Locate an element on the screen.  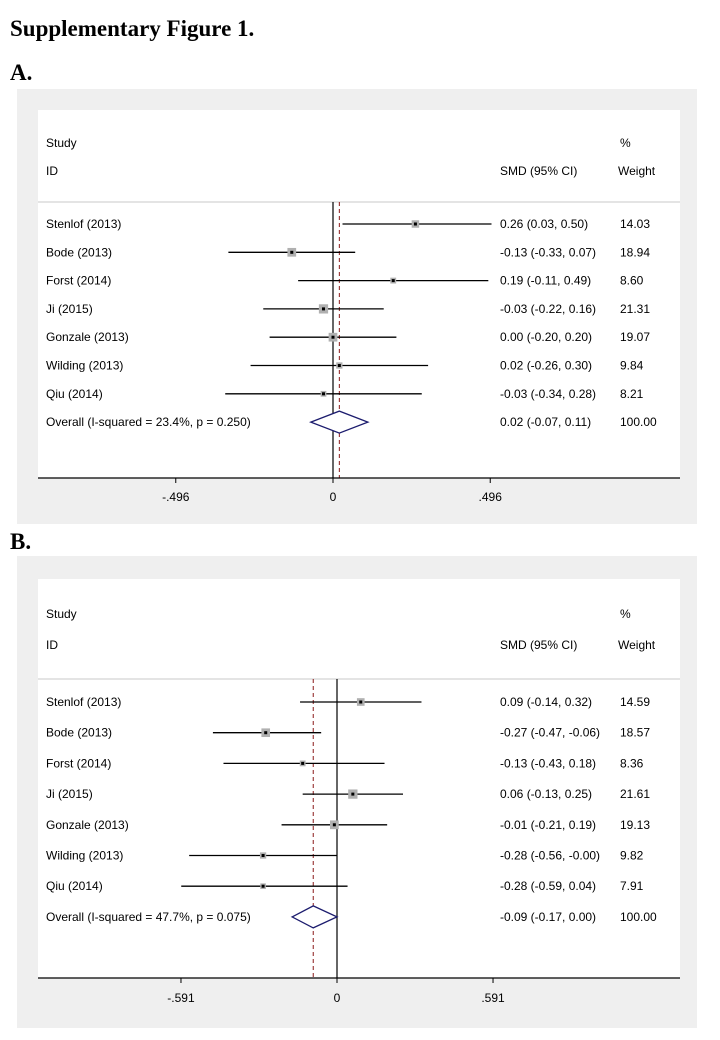
effect-ci-text: -0.01 (-0.21, 0.19) is located at coordinates (548, 825).